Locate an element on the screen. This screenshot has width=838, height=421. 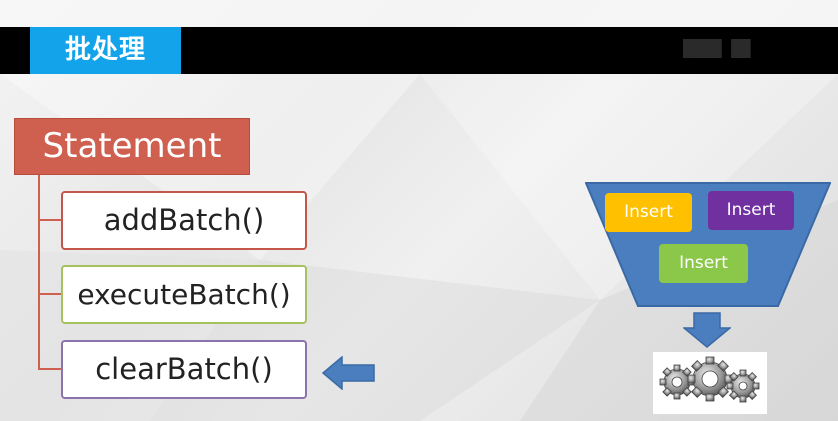
page-title: 批处理 is located at coordinates (105, 50).